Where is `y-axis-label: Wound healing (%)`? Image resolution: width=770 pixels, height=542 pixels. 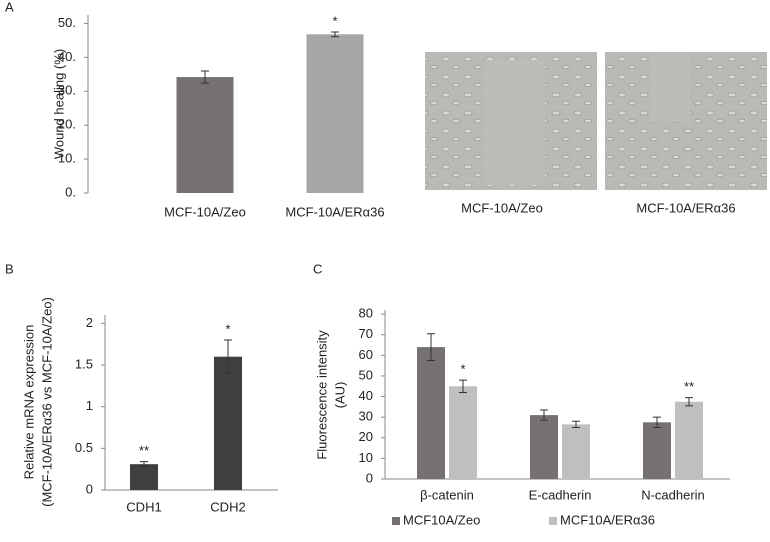 y-axis-label: Wound healing (%) is located at coordinates (58, 104).